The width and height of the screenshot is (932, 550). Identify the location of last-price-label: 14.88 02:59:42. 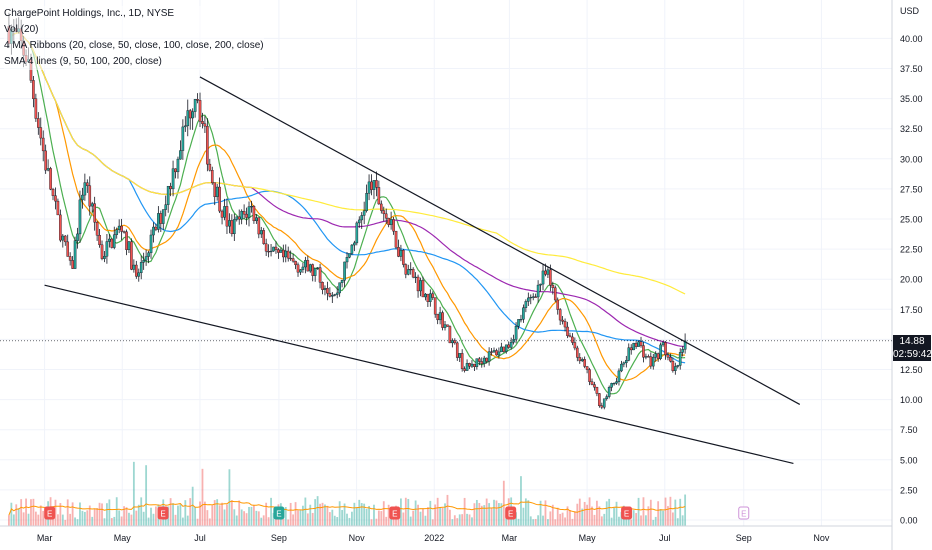
(912, 348).